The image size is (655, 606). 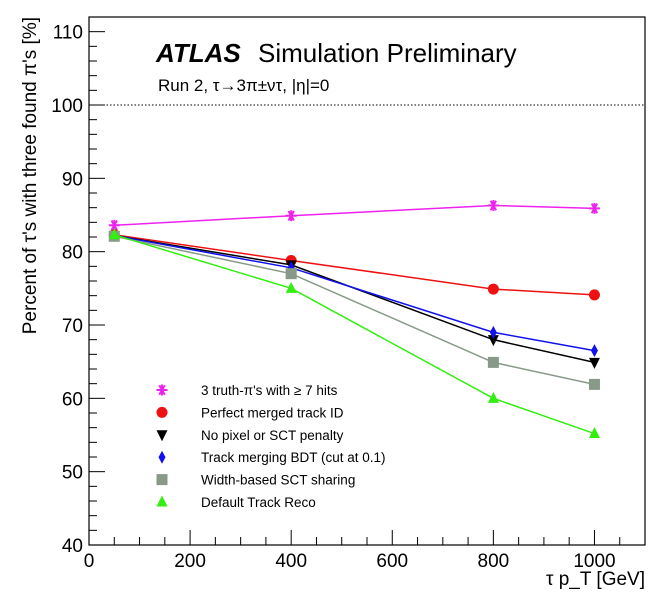 What do you see at coordinates (72, 326) in the screenshot?
I see `y-tick-label: 70` at bounding box center [72, 326].